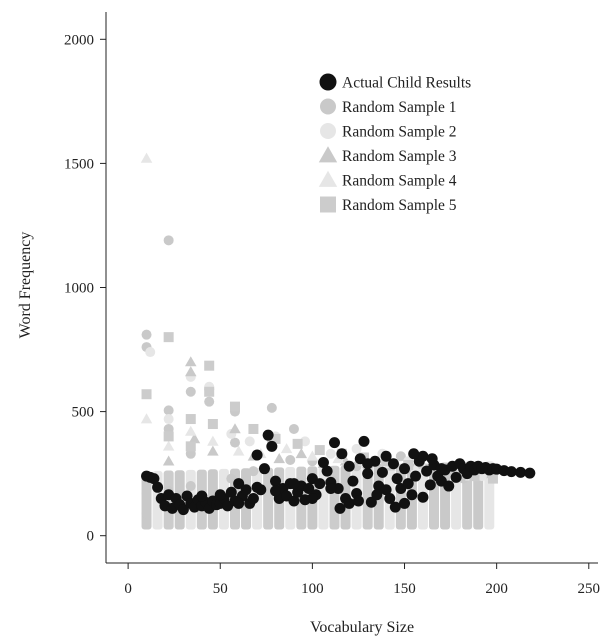 The image size is (602, 639). What do you see at coordinates (79, 164) in the screenshot?
I see `y-tick-label: 1500` at bounding box center [79, 164].